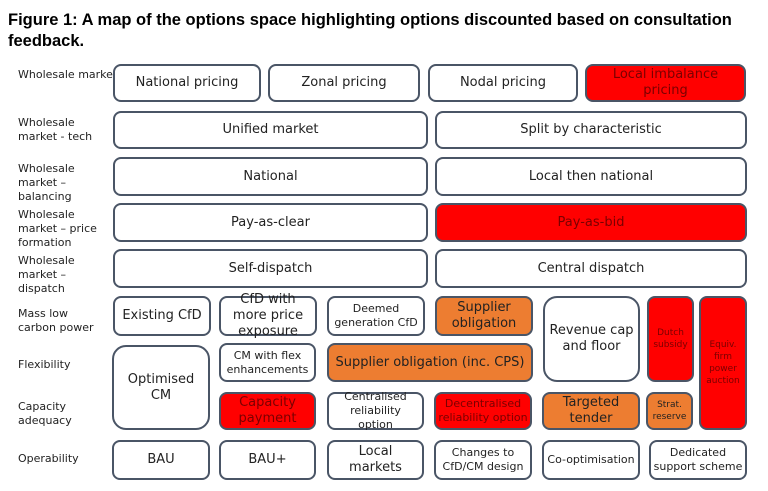 This screenshot has height=491, width=768. I want to click on option-decentralised-reliability: Decentralised reliability option, so click(483, 411).